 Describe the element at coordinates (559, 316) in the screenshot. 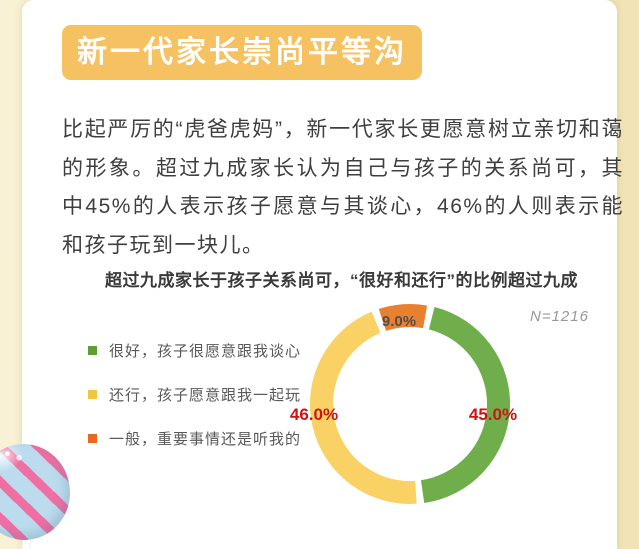

I see `sample-size-label: N=1216` at that location.